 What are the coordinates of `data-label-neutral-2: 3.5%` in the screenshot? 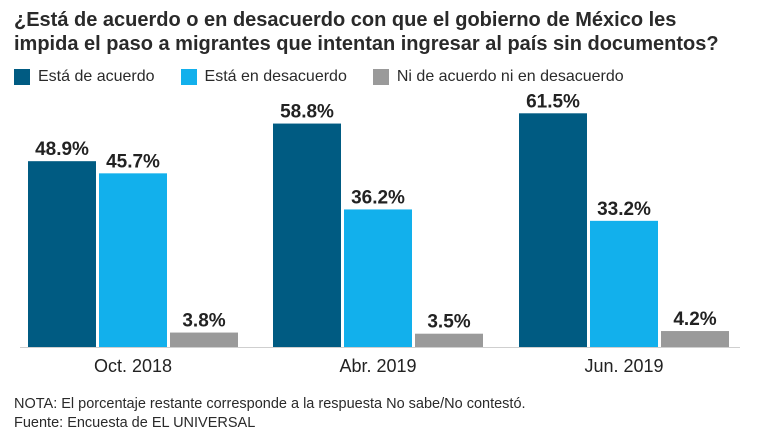 It's located at (448, 322).